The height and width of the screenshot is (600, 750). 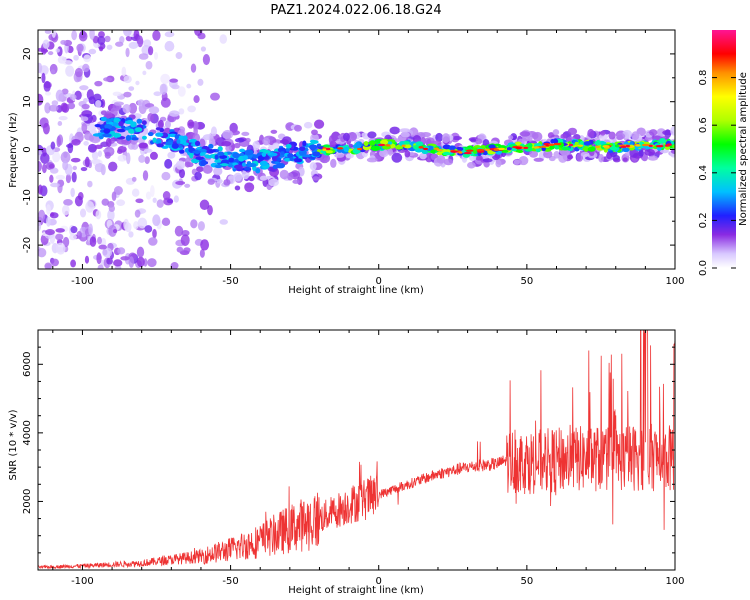 I want to click on x-tick-label: 50, so click(x=526, y=581).